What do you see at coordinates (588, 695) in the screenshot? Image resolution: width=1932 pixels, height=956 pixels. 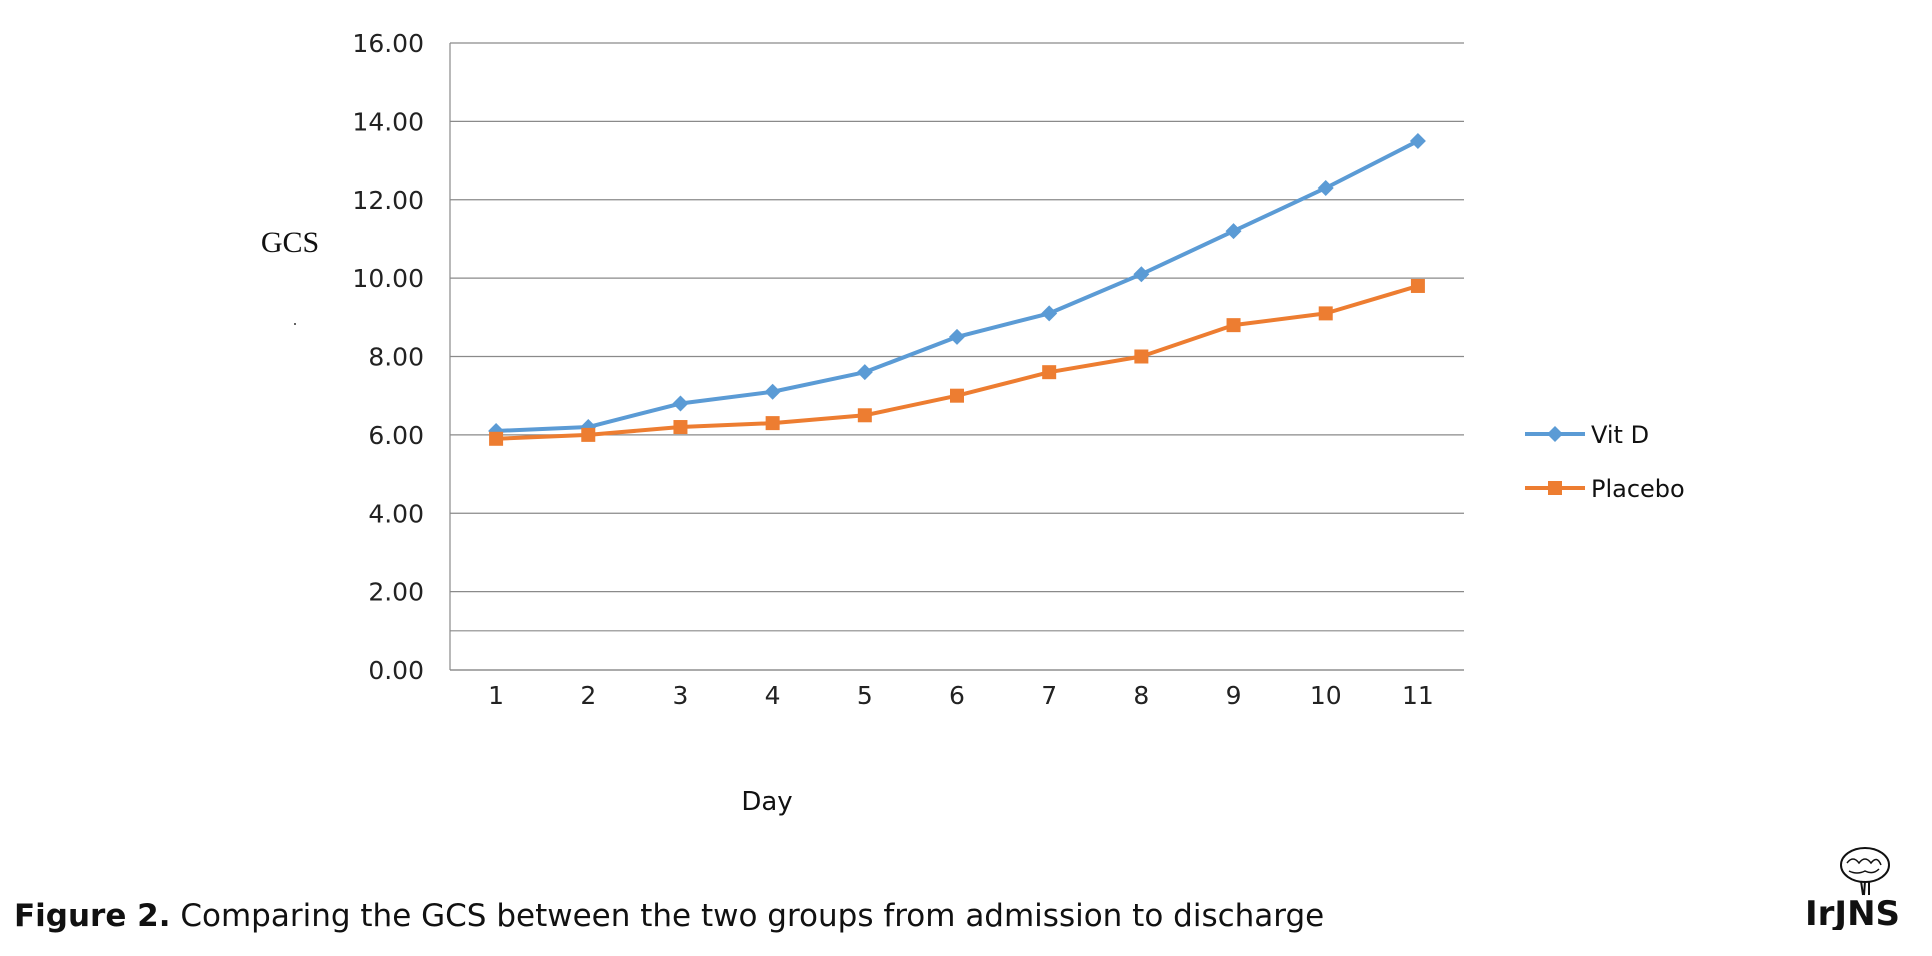 I see `x-tick-label: 2` at bounding box center [588, 695].